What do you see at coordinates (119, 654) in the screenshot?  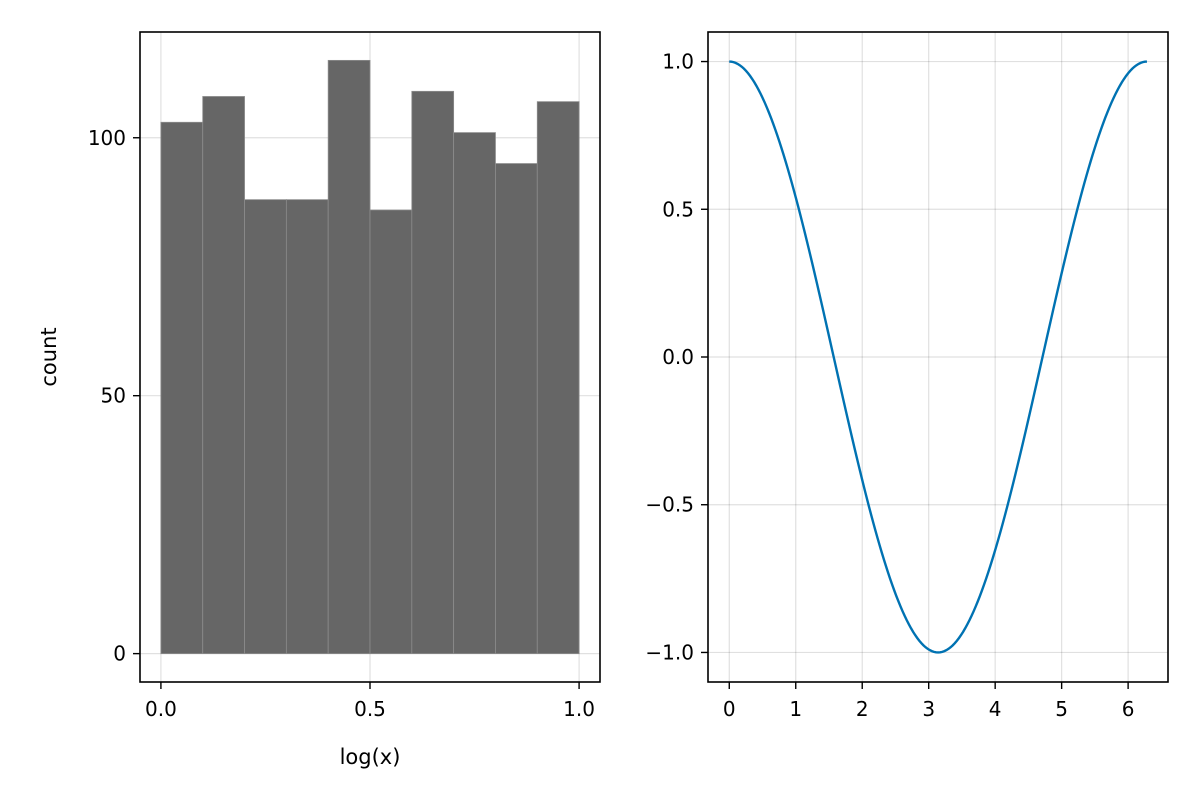 I see `histogram-y-tick-label: 0` at bounding box center [119, 654].